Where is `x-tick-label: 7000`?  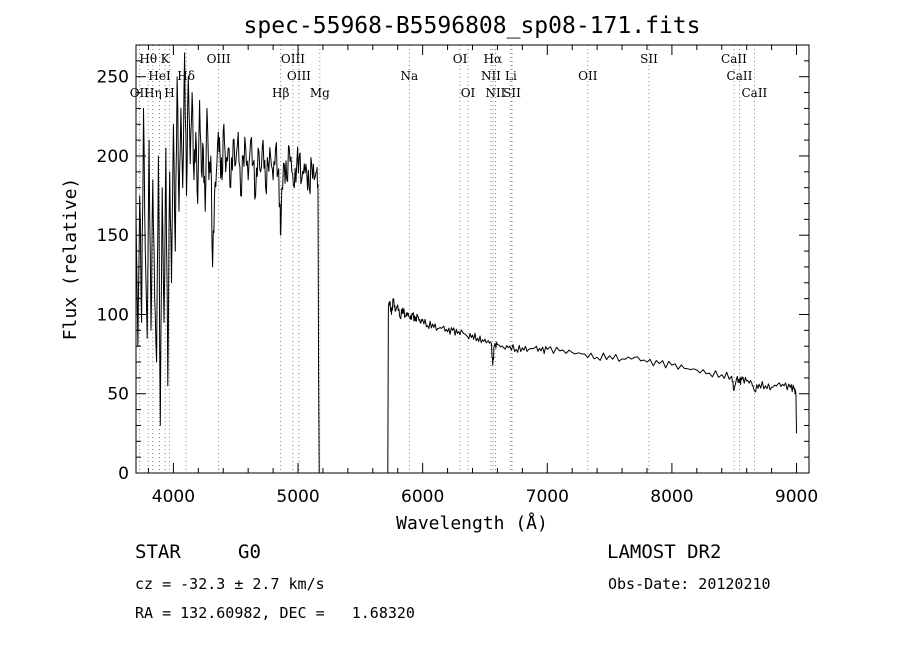 x-tick-label: 7000 is located at coordinates (547, 497).